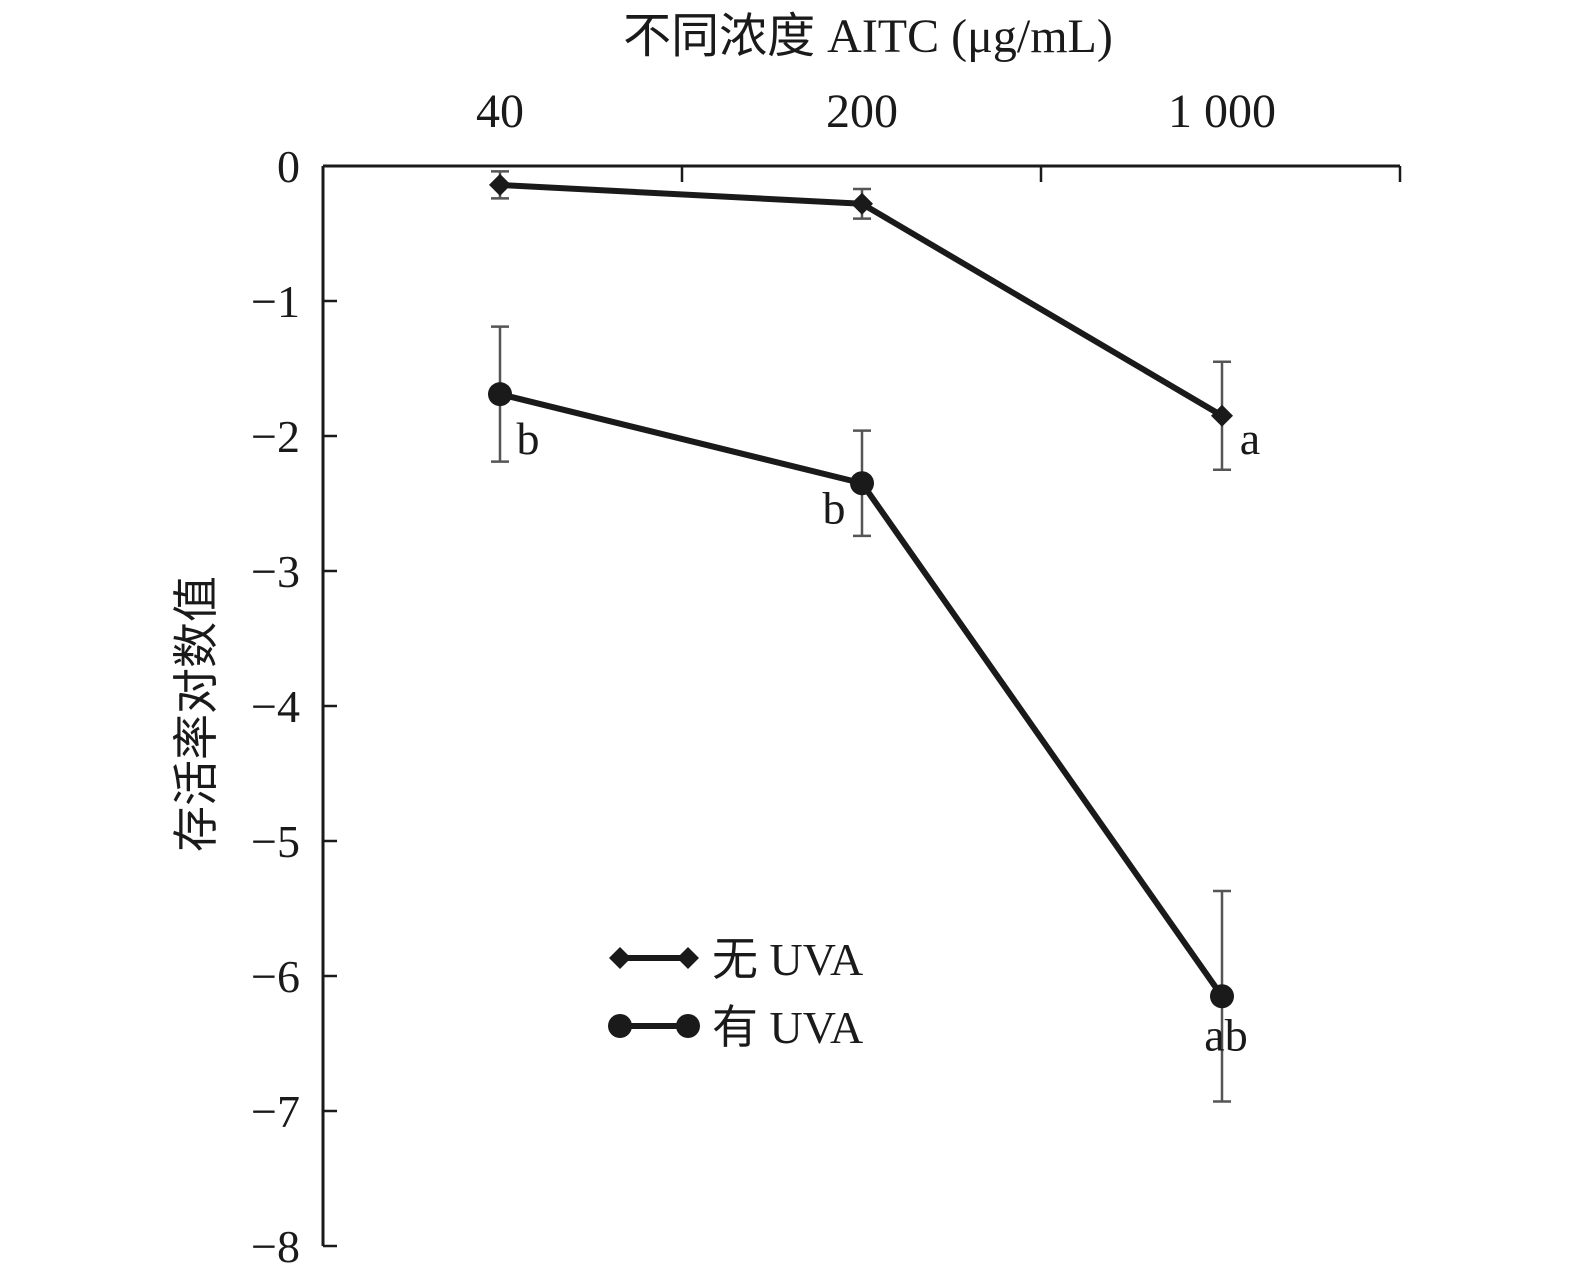 Image resolution: width=1575 pixels, height=1287 pixels. Describe the element at coordinates (275, 976) in the screenshot. I see `y-tick-label: −6` at that location.